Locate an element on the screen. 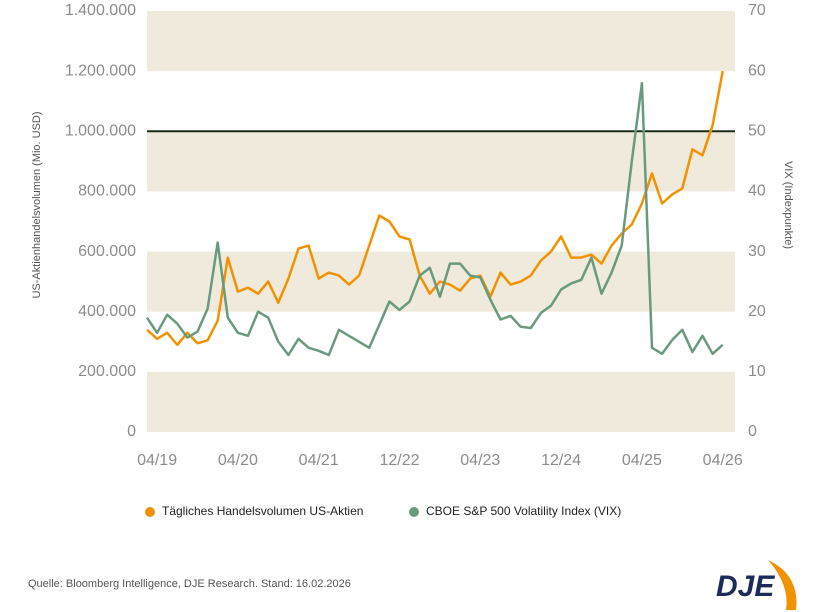 This screenshot has height=612, width=816. x-tick-label: 12/22 is located at coordinates (399, 460).